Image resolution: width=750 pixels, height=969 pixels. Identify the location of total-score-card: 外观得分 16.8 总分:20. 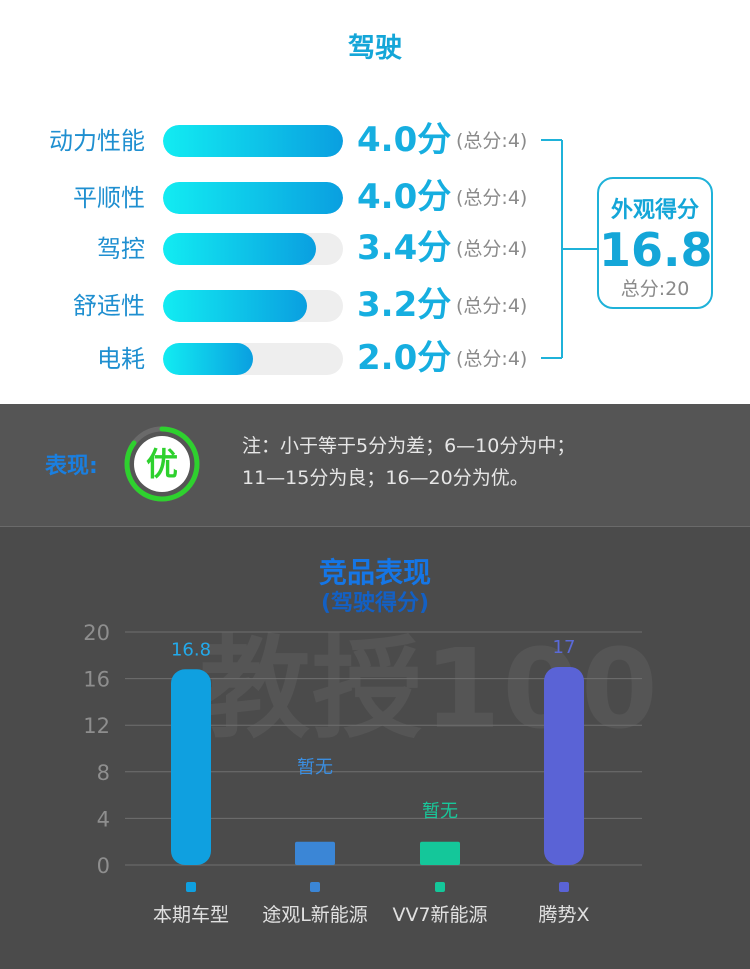
(655, 243).